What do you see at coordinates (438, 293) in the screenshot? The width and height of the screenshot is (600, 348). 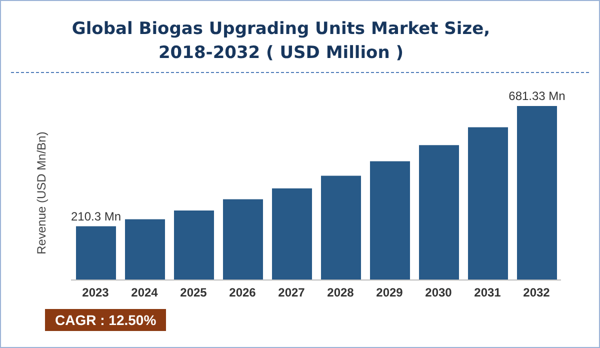 I see `x-tick-label: 2030` at bounding box center [438, 293].